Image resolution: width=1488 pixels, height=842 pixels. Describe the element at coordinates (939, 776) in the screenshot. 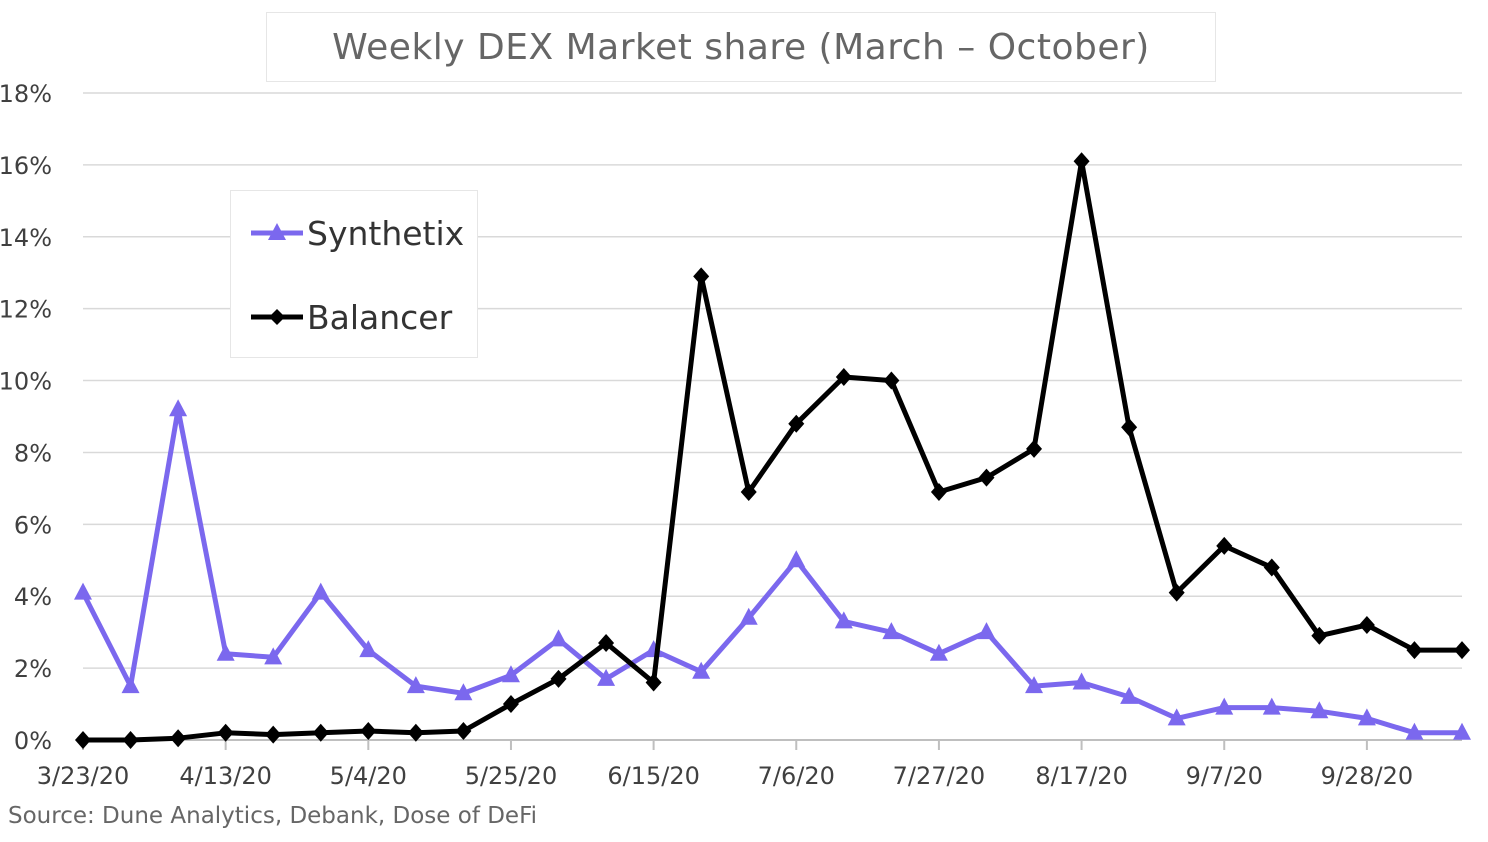

I see `x-tick-label: 7/27/20` at that location.